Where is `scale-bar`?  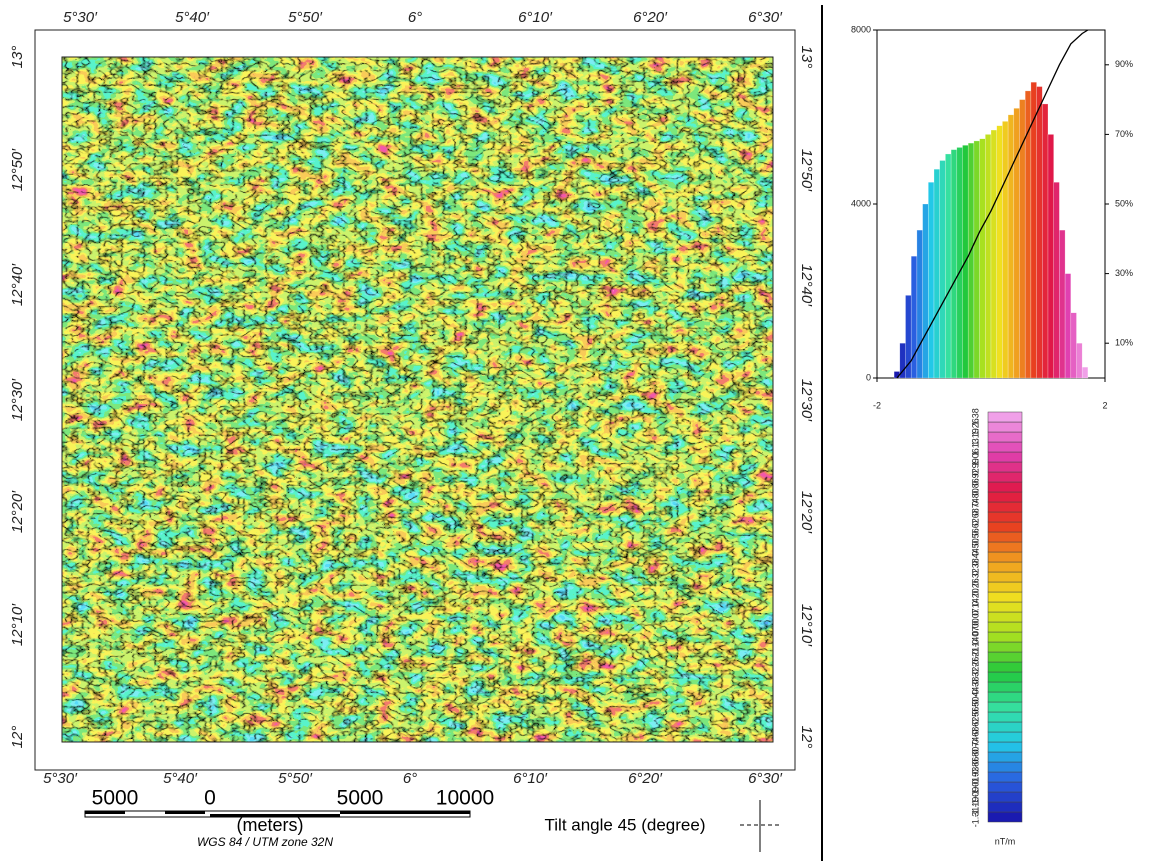 scale-bar is located at coordinates (277, 814).